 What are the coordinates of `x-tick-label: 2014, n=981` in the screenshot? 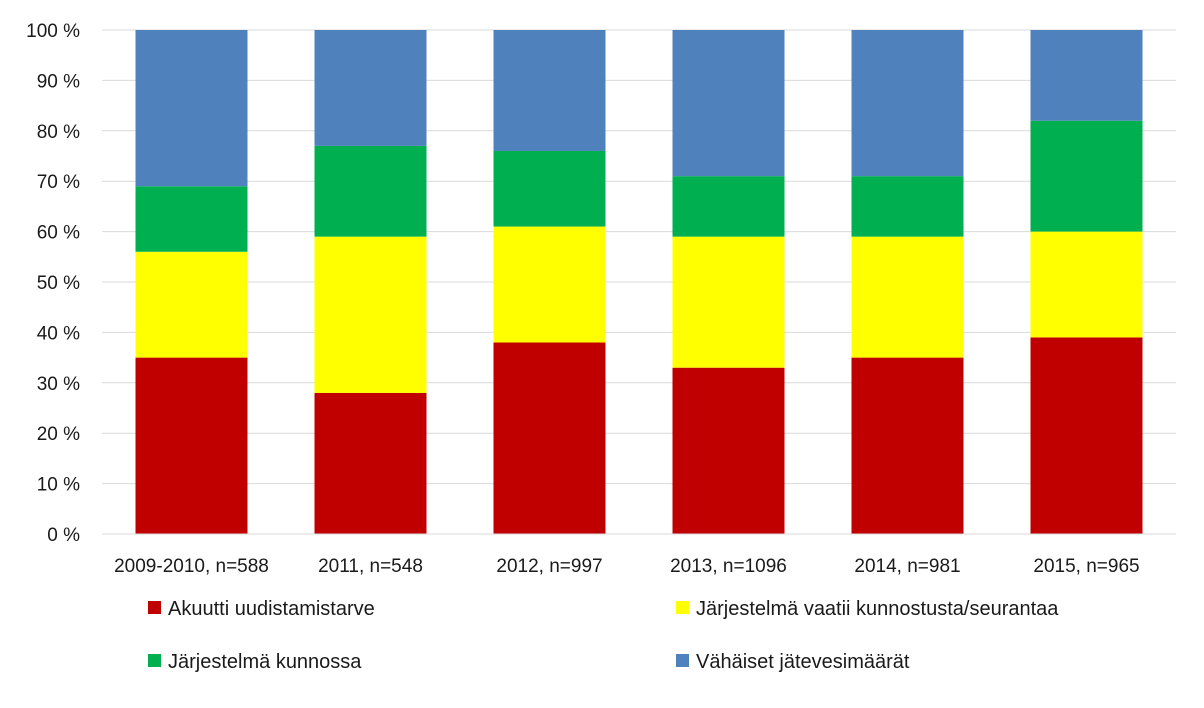 It's located at (907, 566).